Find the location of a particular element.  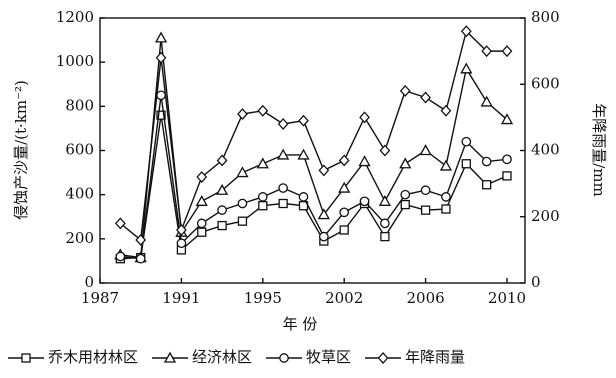

x-tick-label: 2002 is located at coordinates (344, 298).